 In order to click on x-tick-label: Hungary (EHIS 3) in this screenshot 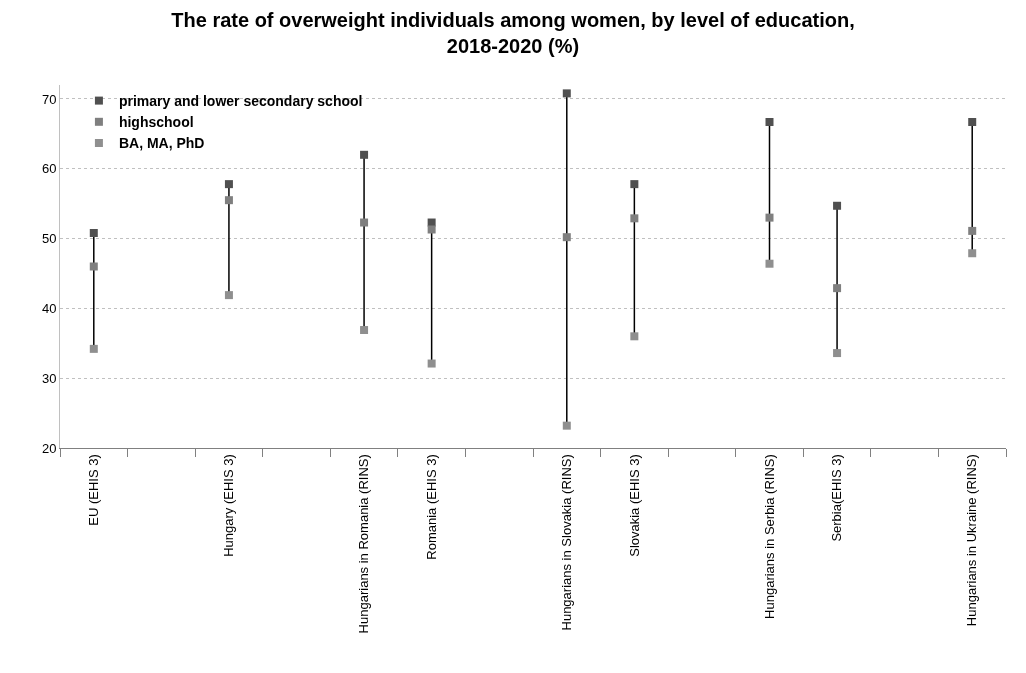, I will do `click(229, 505)`.